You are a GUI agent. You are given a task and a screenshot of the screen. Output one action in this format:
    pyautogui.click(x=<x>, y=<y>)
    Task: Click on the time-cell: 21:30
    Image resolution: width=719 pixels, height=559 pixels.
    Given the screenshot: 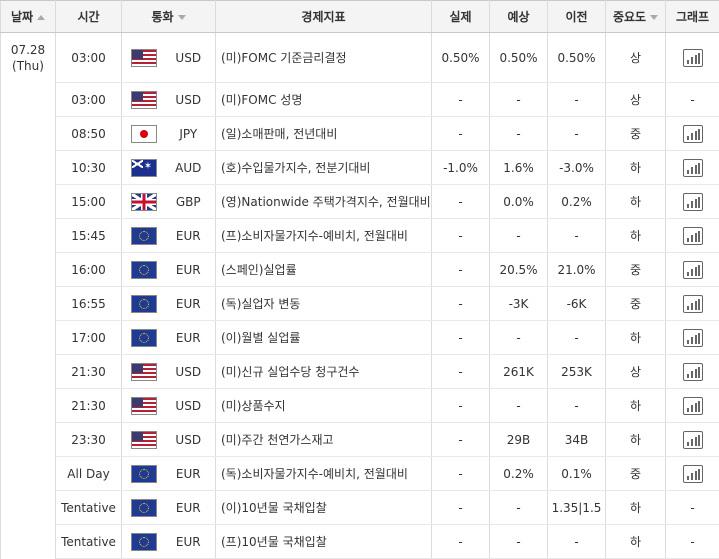 What is the action you would take?
    pyautogui.click(x=89, y=406)
    